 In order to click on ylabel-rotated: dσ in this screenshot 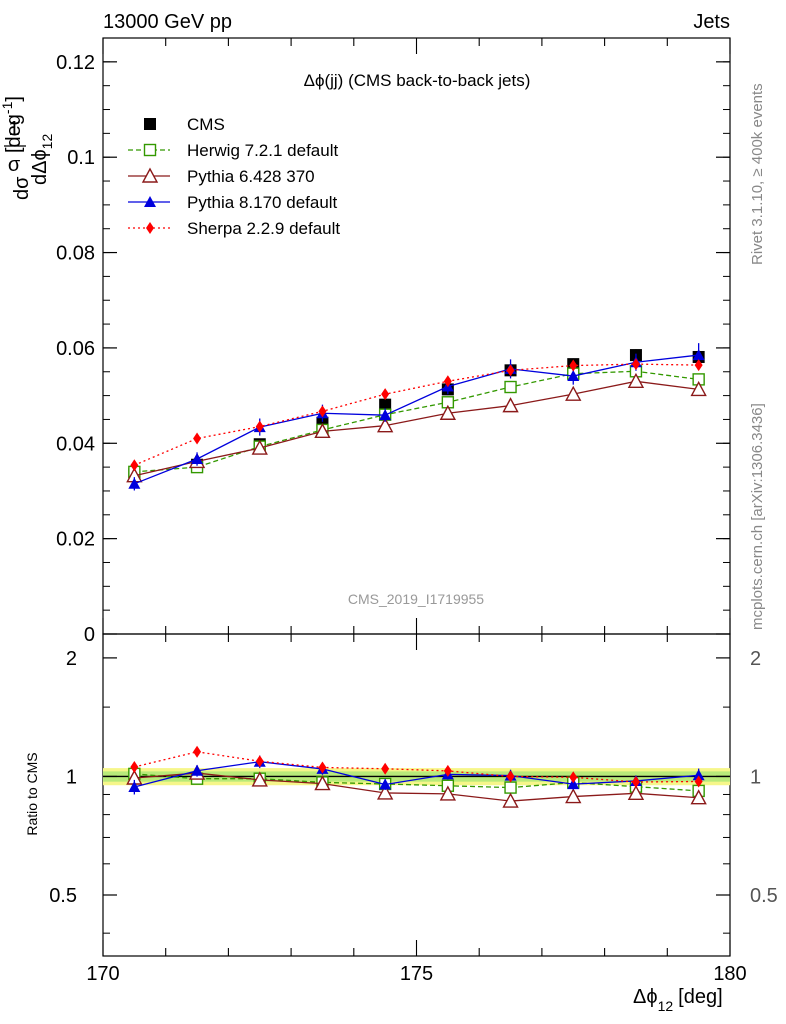, I will do `click(22, 188)`.